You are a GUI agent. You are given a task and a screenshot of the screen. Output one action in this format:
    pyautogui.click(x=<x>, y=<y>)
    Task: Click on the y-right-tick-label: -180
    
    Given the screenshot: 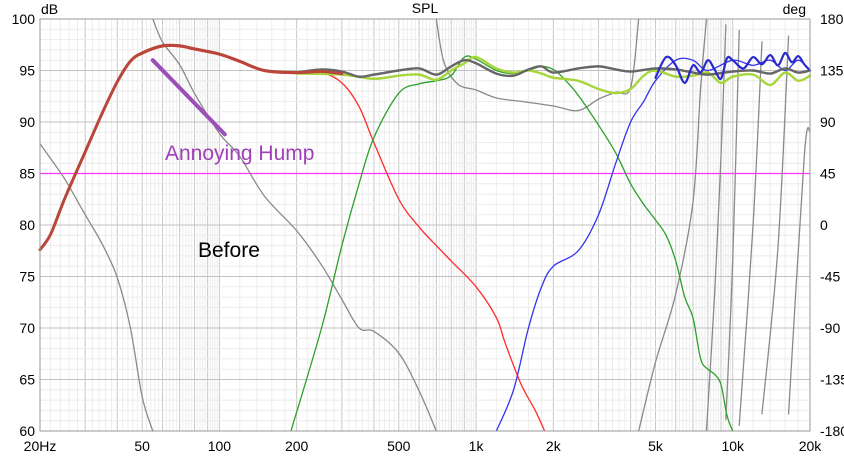 What is the action you would take?
    pyautogui.click(x=832, y=431)
    